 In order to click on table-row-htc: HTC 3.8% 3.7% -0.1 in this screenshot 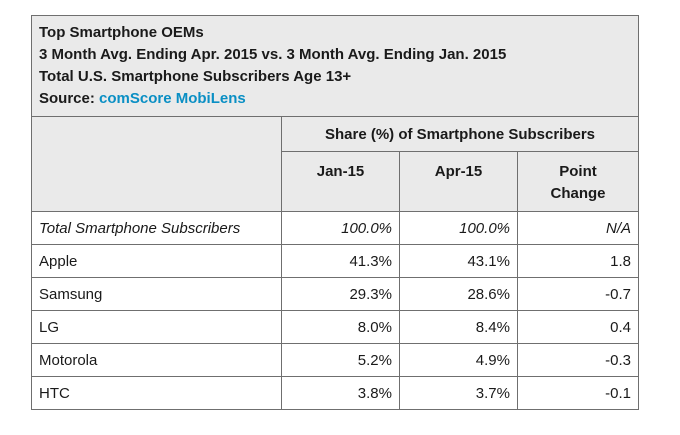, I will do `click(335, 393)`.